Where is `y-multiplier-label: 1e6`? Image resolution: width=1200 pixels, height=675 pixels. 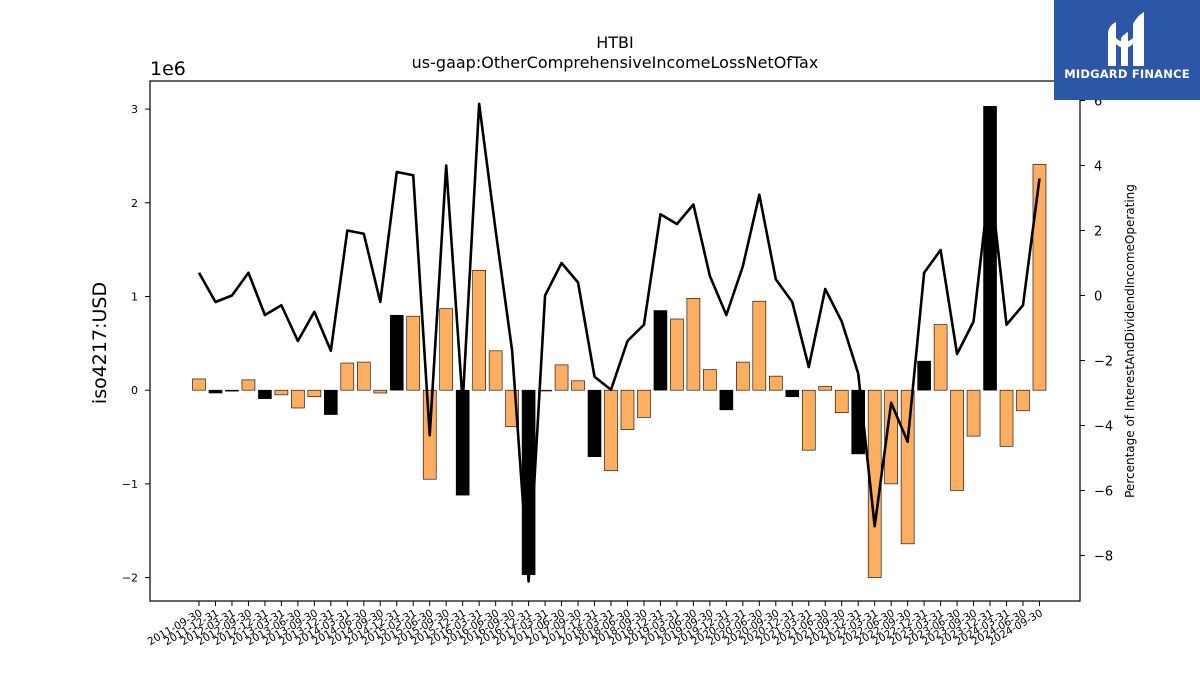
y-multiplier-label: 1e6 is located at coordinates (168, 69).